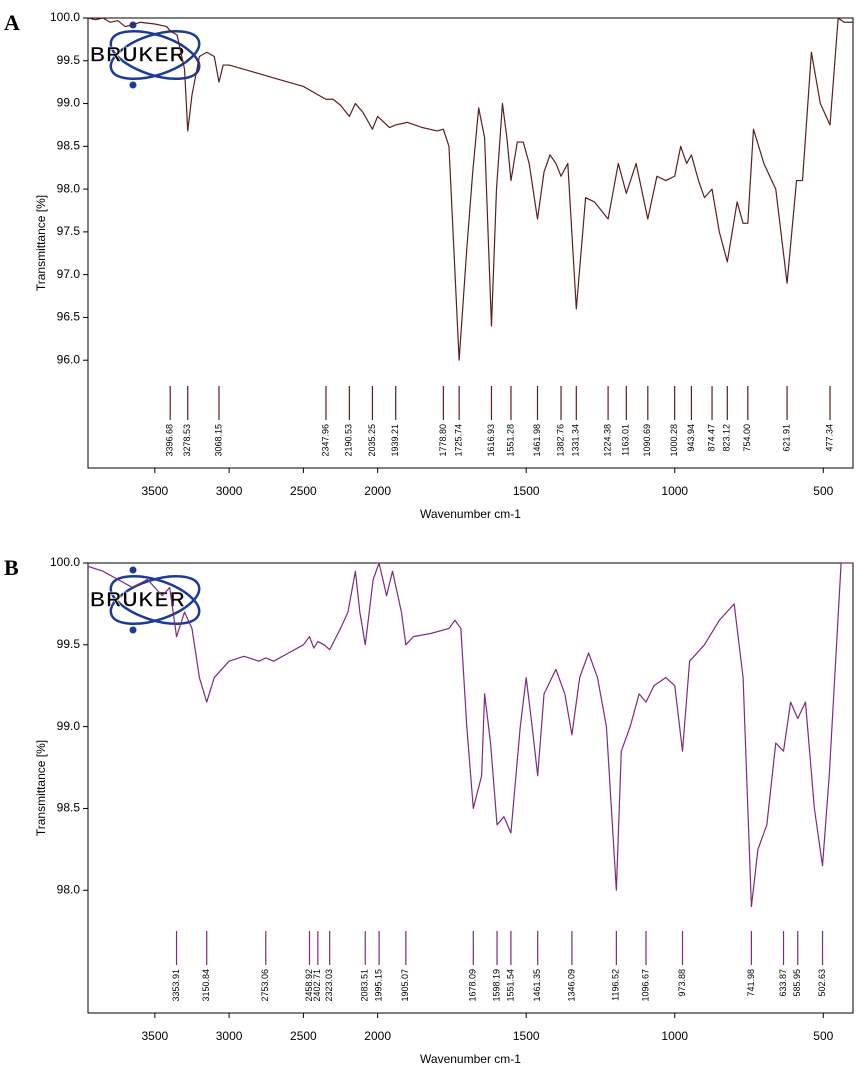  Describe the element at coordinates (309, 985) in the screenshot. I see `peak-label: 2458.92` at that location.